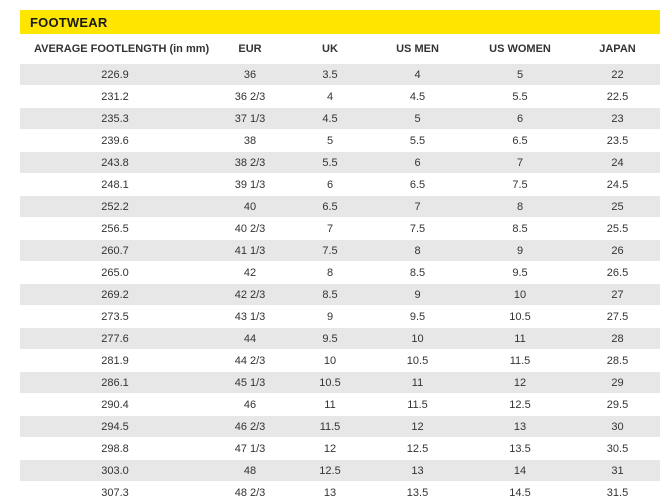 The height and width of the screenshot is (504, 668). What do you see at coordinates (250, 382) in the screenshot?
I see `cell-eur: 45 1/3` at bounding box center [250, 382].